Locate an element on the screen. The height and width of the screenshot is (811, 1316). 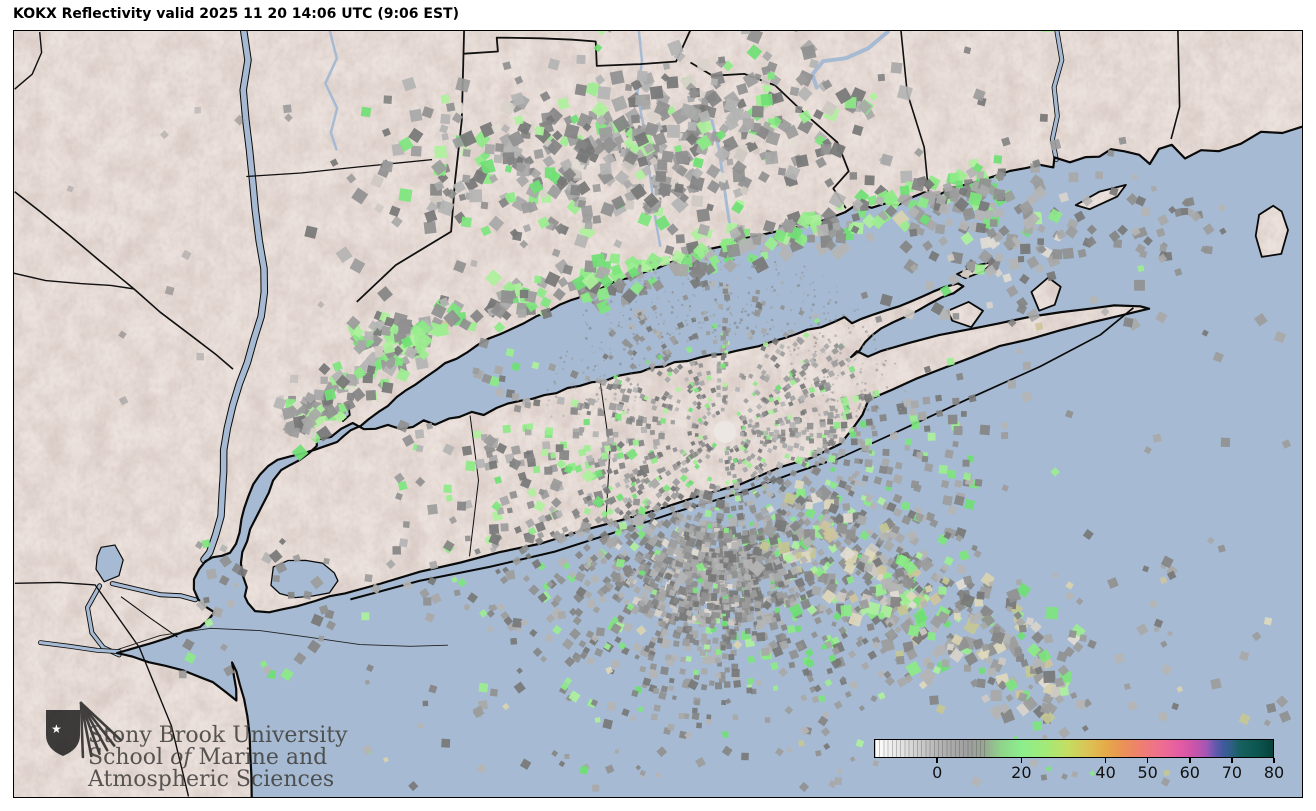
colorbar-tick-label: 50 is located at coordinates (1147, 772).